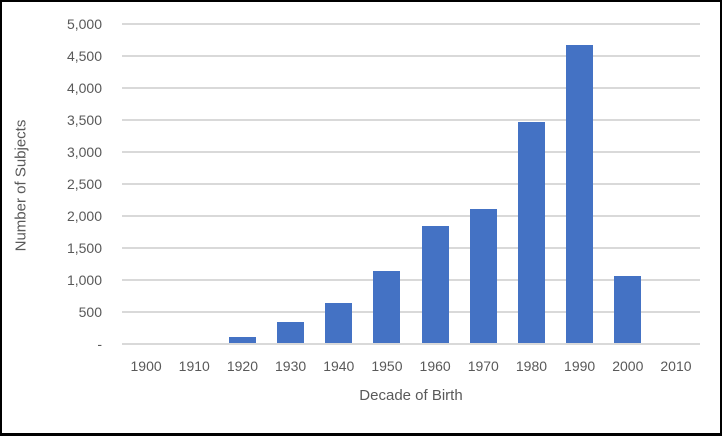 This screenshot has width=722, height=436. What do you see at coordinates (531, 232) in the screenshot?
I see `bar-1980` at bounding box center [531, 232].